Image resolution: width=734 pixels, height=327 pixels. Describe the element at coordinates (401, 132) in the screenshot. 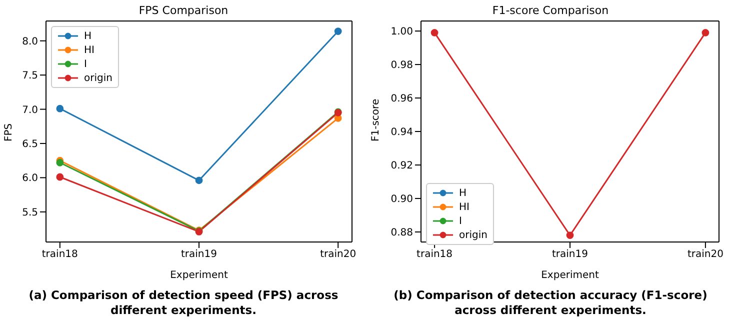

I see `y-tick-label: 0.94` at that location.